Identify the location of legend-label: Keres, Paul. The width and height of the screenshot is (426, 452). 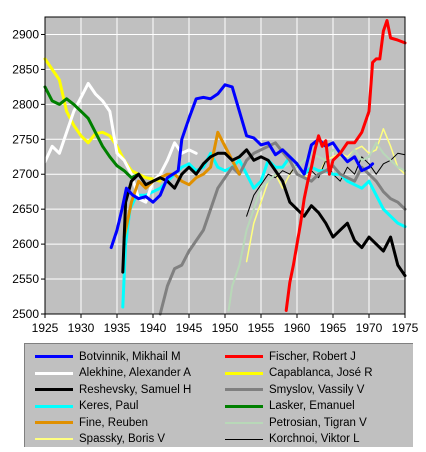
(109, 406).